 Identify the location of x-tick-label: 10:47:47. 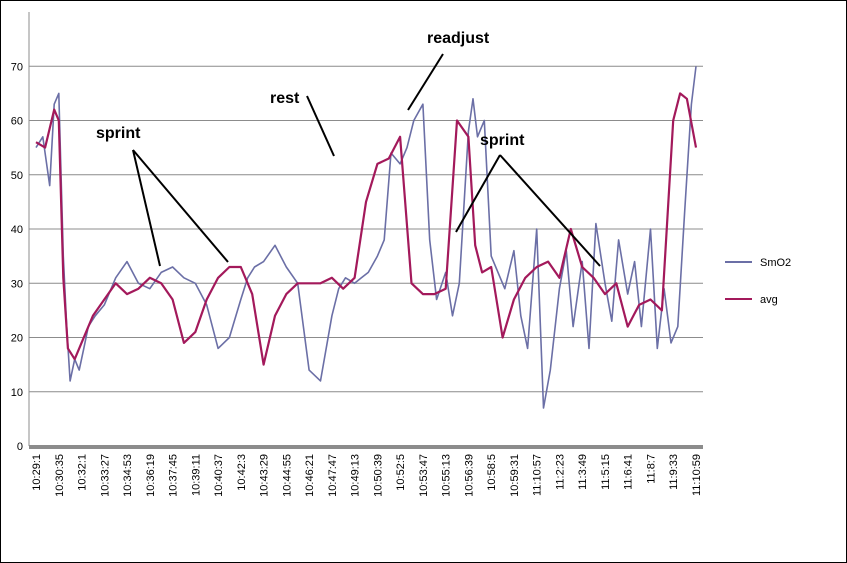
(333, 475).